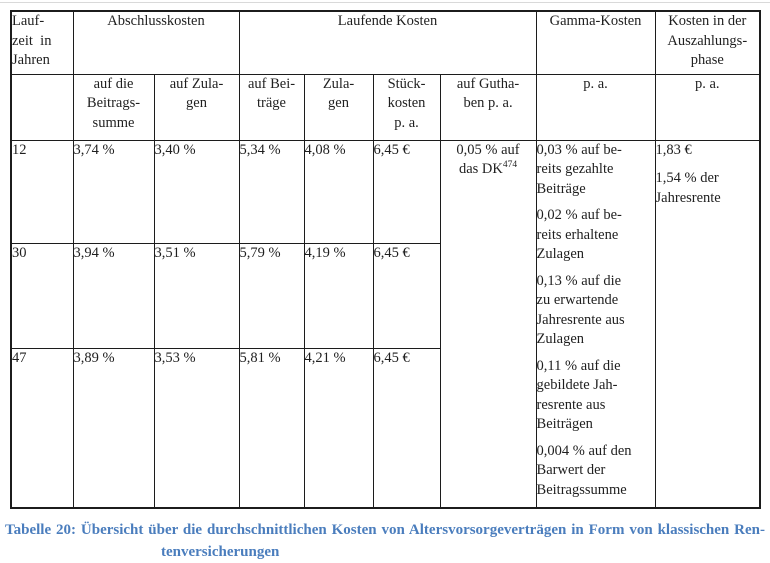 Image resolution: width=770 pixels, height=563 pixels. Describe the element at coordinates (673, 149) in the screenshot. I see `auszahlung-line1: 1,83 €` at that location.